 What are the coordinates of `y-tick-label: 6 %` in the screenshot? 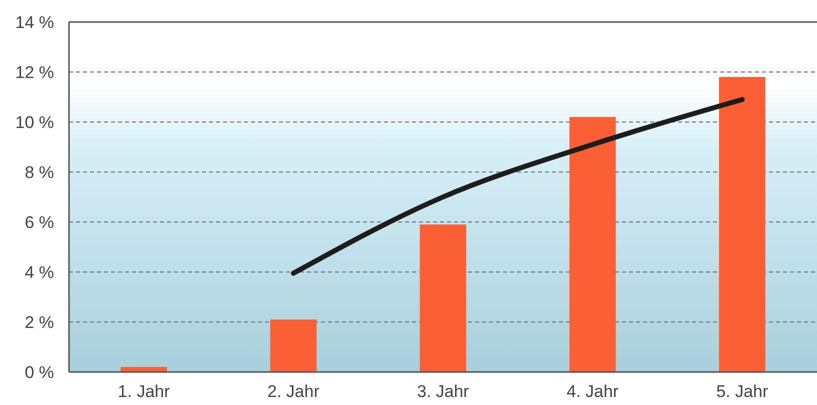 It's located at (39, 222).